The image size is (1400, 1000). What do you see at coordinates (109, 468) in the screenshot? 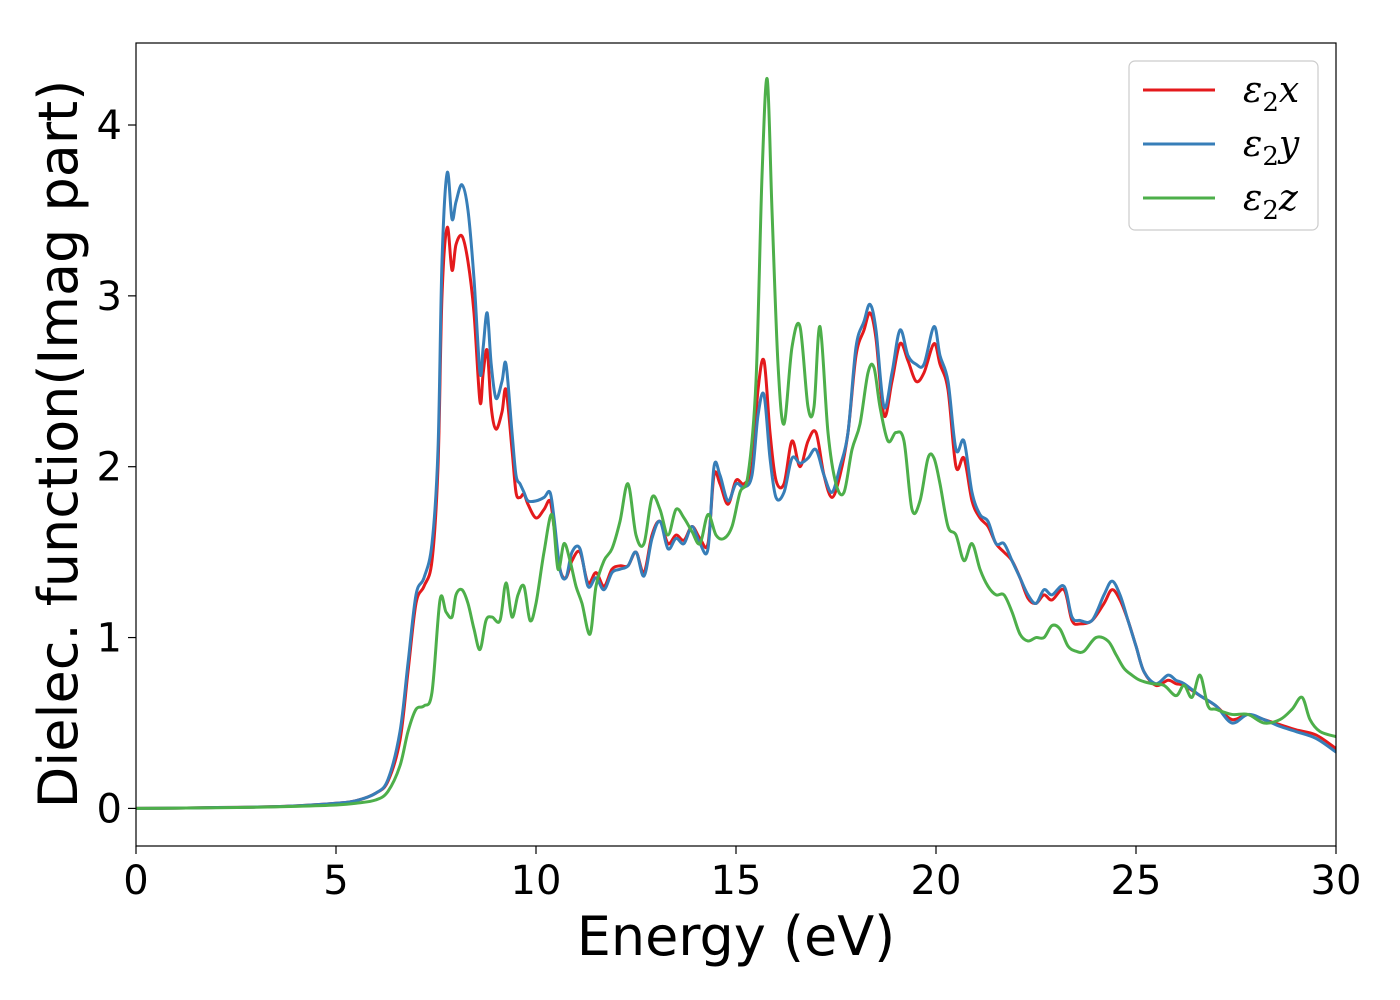
I see `y-tick-label: 2` at bounding box center [109, 468].